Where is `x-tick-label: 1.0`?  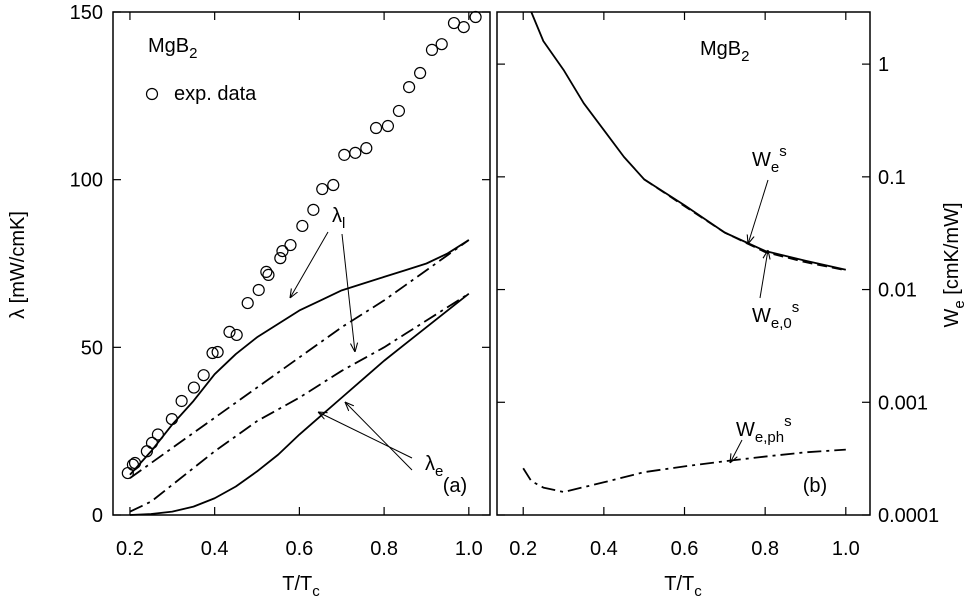 x-tick-label: 1.0 is located at coordinates (469, 549).